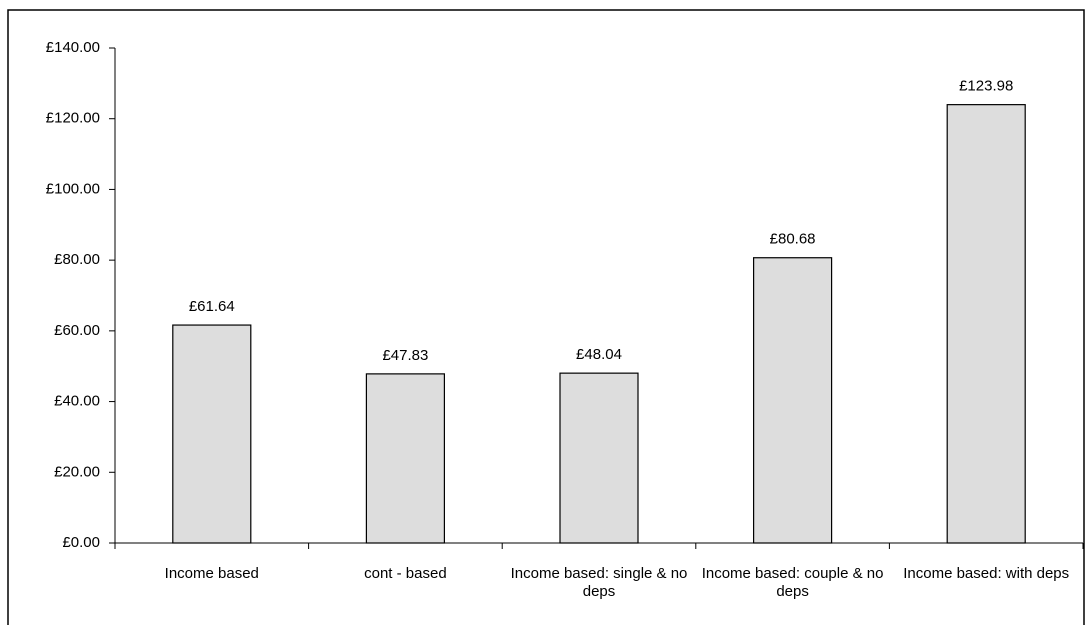  I want to click on data-label: £123.98, so click(986, 86).